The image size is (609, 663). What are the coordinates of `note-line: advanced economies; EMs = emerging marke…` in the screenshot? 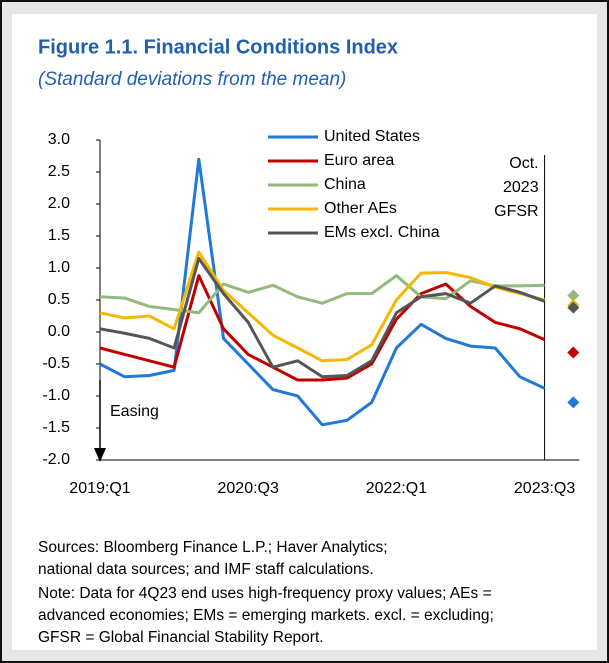 It's located at (266, 615).